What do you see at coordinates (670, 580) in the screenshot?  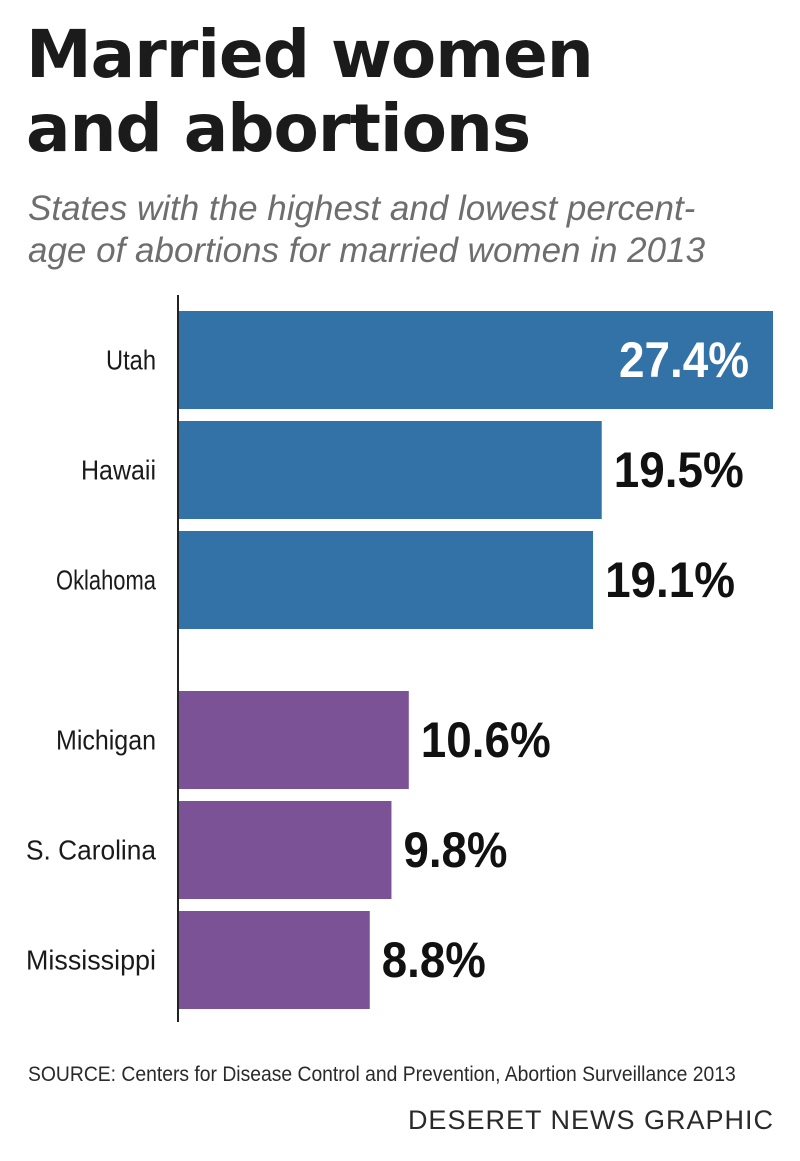 I see `data-label: 19.1%` at bounding box center [670, 580].